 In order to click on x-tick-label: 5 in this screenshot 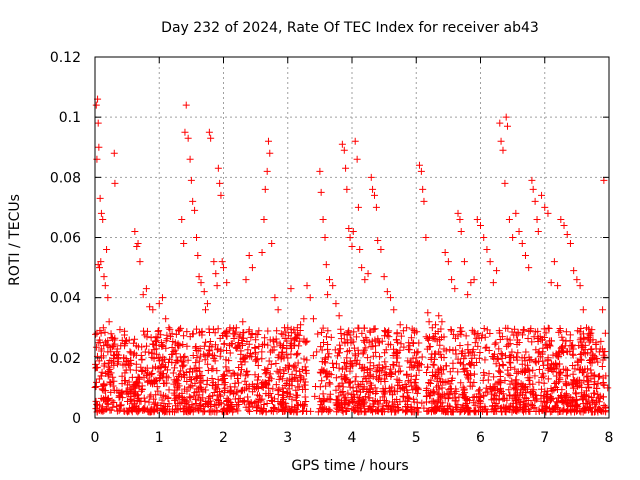, I will do `click(416, 438)`.